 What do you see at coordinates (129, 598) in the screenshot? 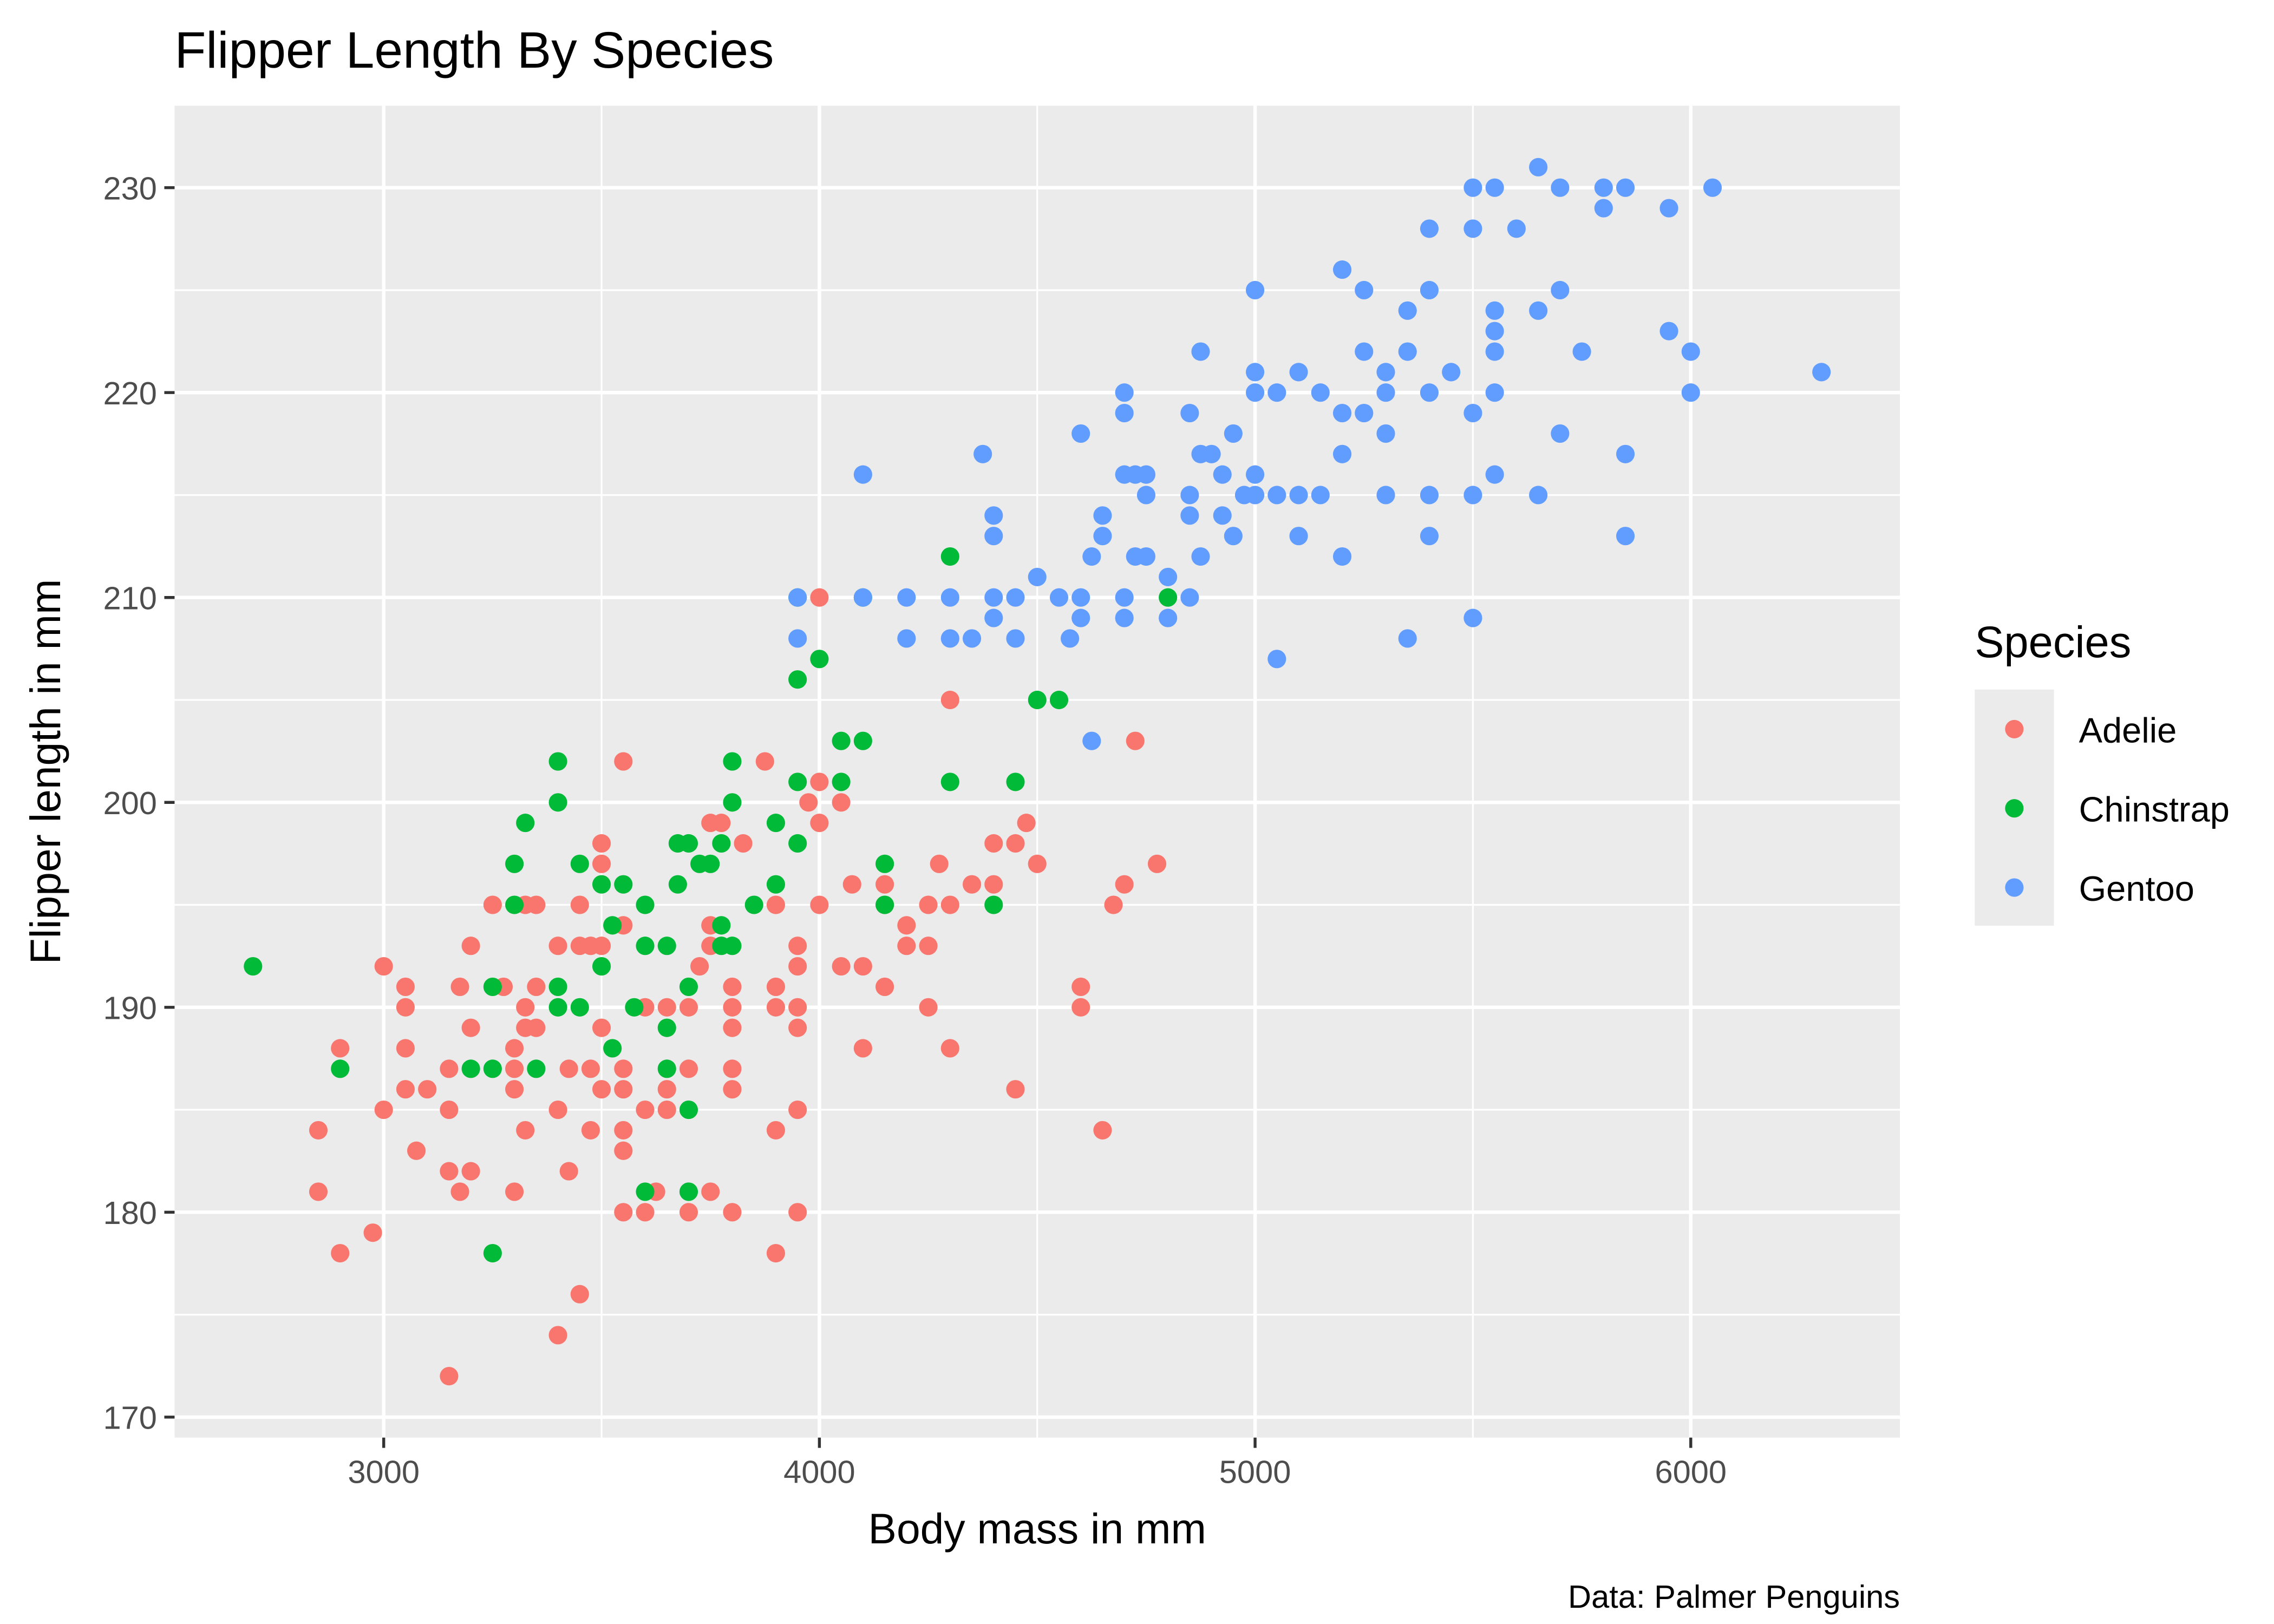
I see `y-tick-label: 210` at bounding box center [129, 598].